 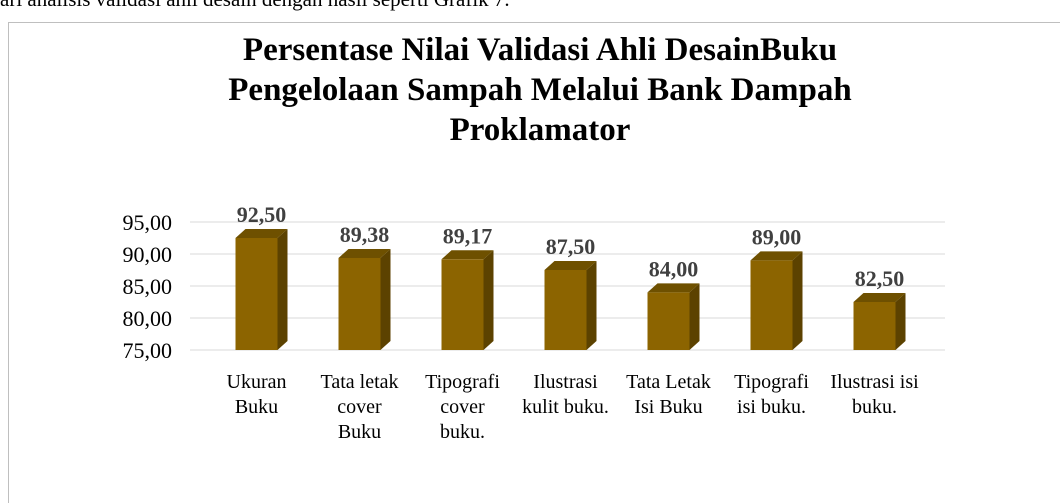 I want to click on value-label: 87,50, so click(x=571, y=246).